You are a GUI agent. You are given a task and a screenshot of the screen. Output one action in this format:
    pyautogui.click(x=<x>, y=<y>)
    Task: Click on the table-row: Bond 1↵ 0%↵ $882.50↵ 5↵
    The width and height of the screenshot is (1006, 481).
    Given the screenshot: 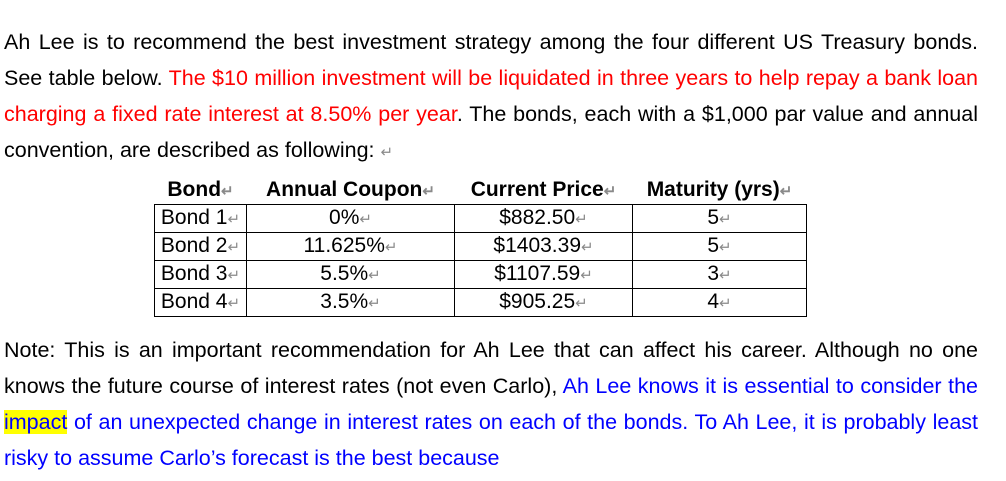 What is the action you would take?
    pyautogui.click(x=480, y=218)
    